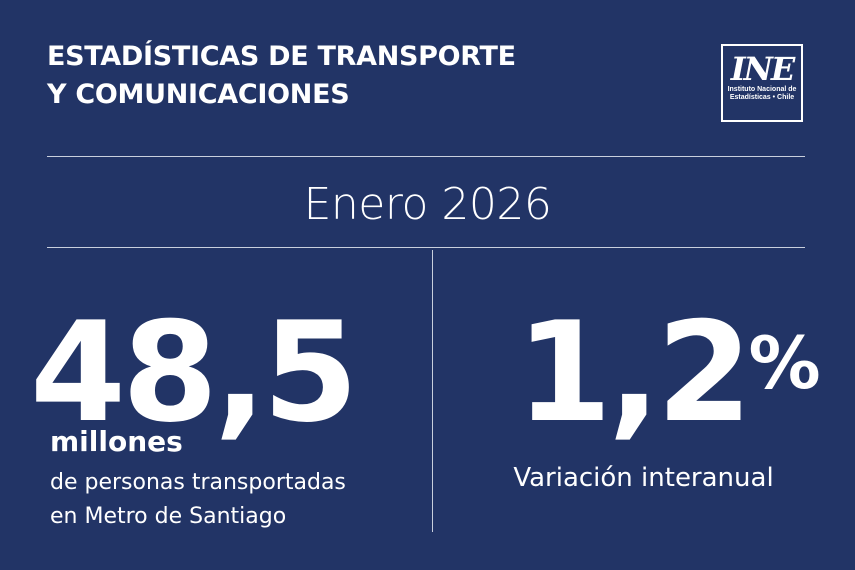 This screenshot has width=855, height=570. I want to click on ine-logo-subtitle-2: Estadísticas • Chile, so click(762, 97).